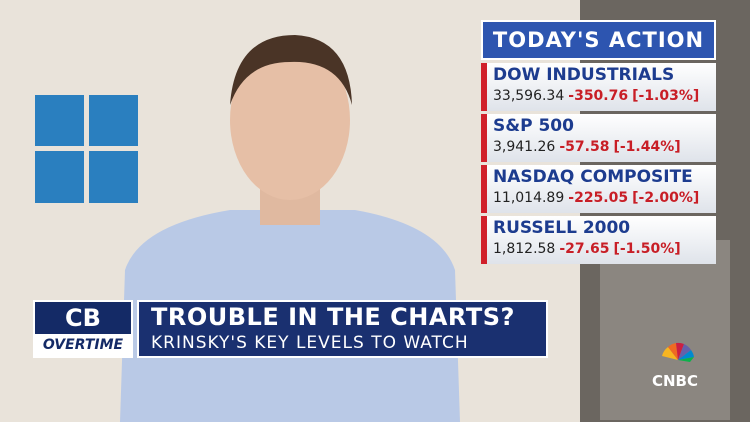  I want to click on background-blocks, so click(665, 330).